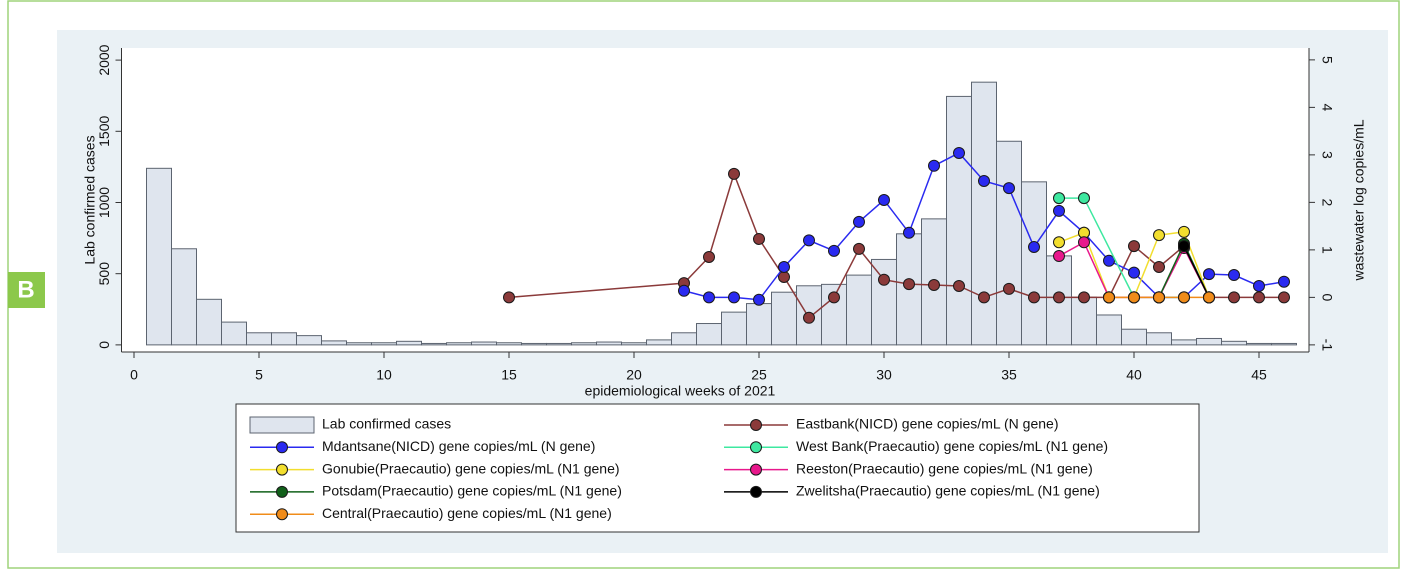  Describe the element at coordinates (1327, 60) in the screenshot. I see `y2-tick-label: 5` at that location.